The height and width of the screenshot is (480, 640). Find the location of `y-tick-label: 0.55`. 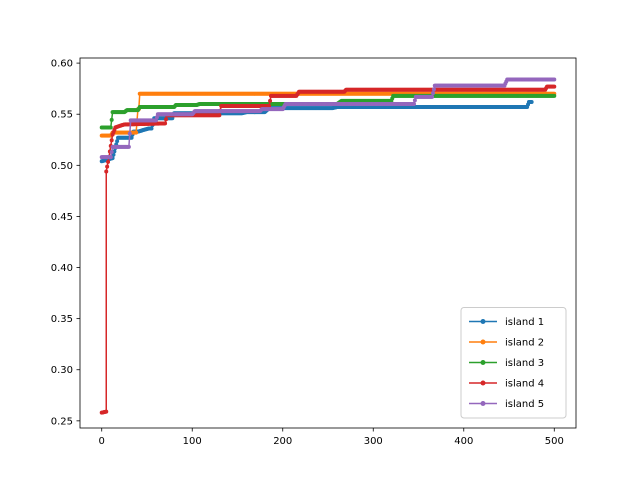

y-tick-label: 0.55 is located at coordinates (62, 115).